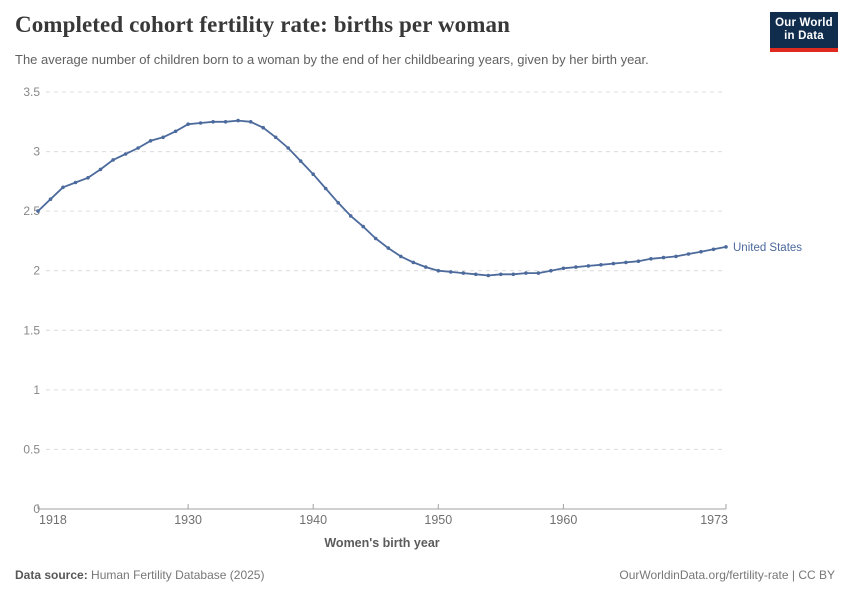 The image size is (850, 600). I want to click on y-tick-label: 2, so click(36, 271).